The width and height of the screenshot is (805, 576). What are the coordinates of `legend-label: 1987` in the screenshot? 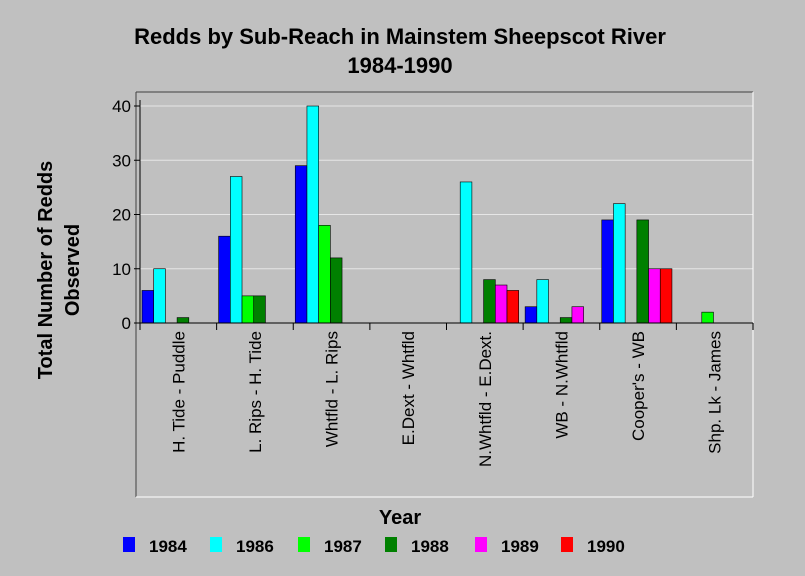 It's located at (343, 546).